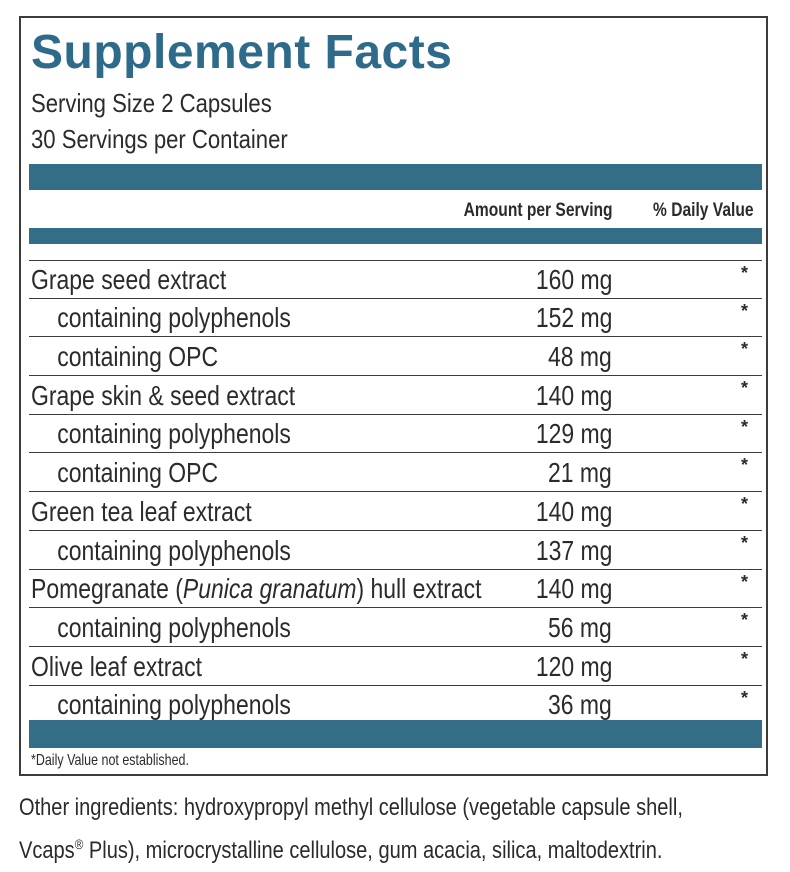 Image resolution: width=790 pixels, height=872 pixels. Describe the element at coordinates (242, 52) in the screenshot. I see `panel-title: Supplement Facts` at that location.